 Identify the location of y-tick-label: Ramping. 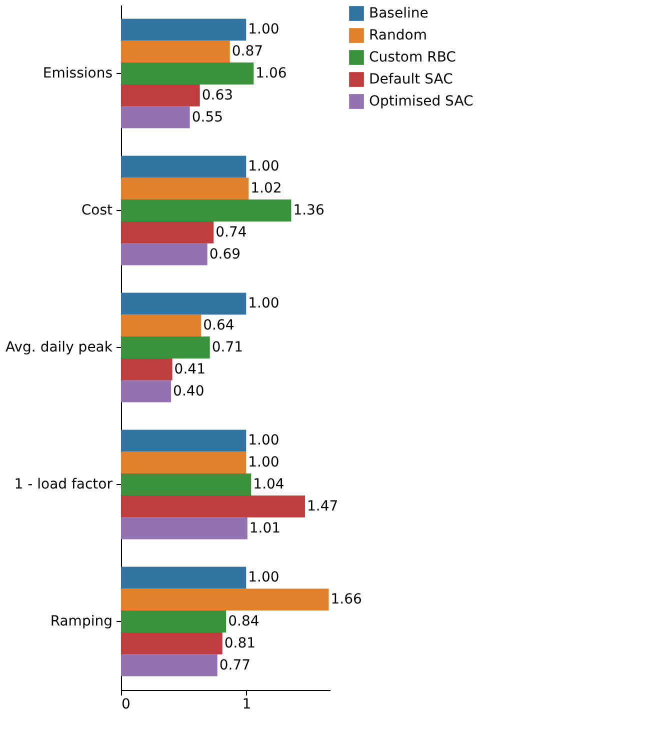
(81, 622).